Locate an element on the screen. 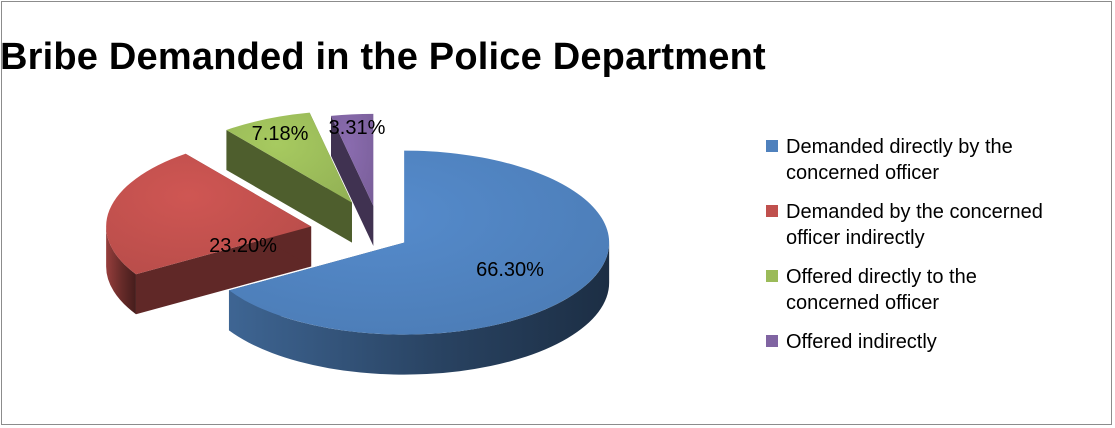 The height and width of the screenshot is (428, 1115). legend-label: officer indirectly is located at coordinates (855, 238).